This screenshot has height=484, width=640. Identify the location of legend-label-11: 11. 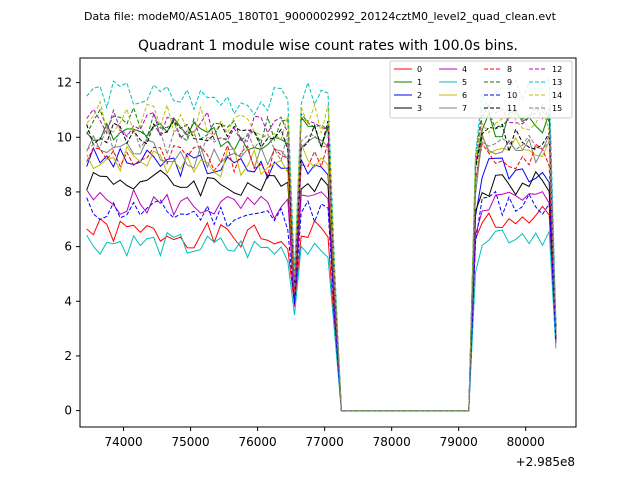
(512, 108).